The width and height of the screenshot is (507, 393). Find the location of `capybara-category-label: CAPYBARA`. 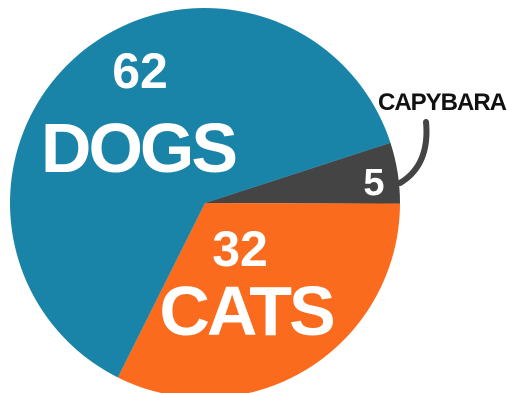

capybara-category-label: CAPYBARA is located at coordinates (442, 102).